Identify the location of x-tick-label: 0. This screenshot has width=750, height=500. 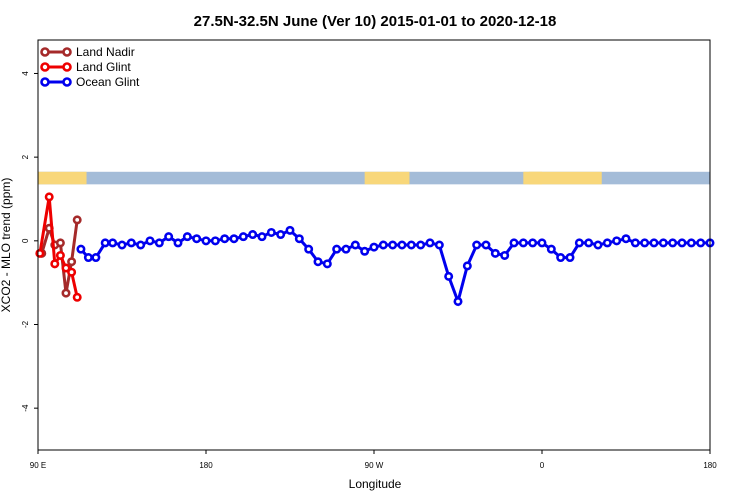
(542, 465).